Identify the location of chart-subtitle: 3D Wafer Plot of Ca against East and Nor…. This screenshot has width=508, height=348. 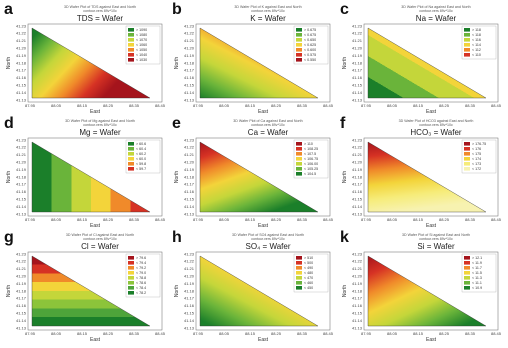
(268, 123).